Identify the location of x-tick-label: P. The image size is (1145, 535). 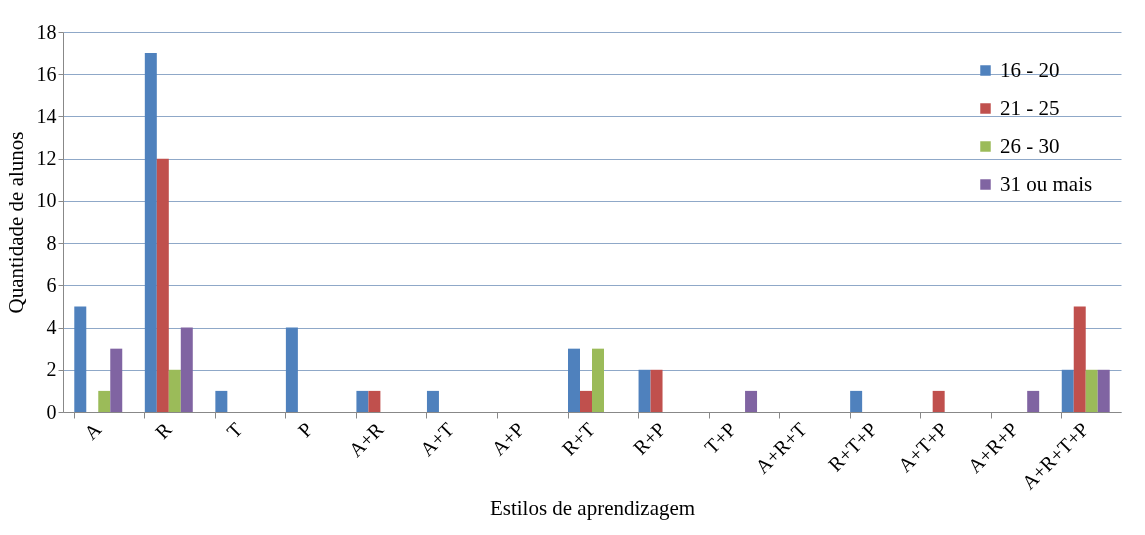
(305, 430).